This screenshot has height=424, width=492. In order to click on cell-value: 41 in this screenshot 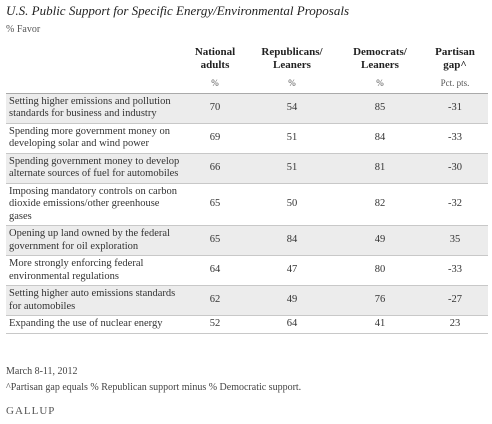, I will do `click(380, 324)`.